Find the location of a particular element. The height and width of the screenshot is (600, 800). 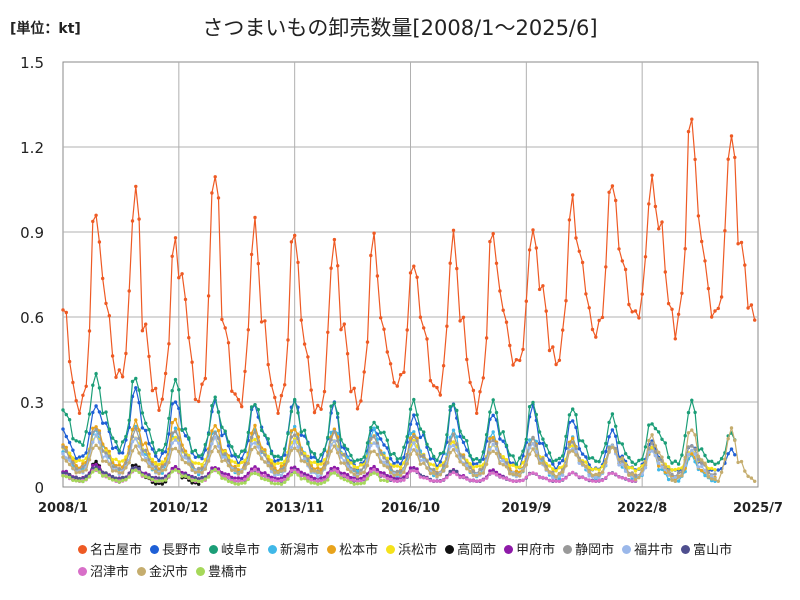

x-tick-label: 2016/10 is located at coordinates (410, 508).